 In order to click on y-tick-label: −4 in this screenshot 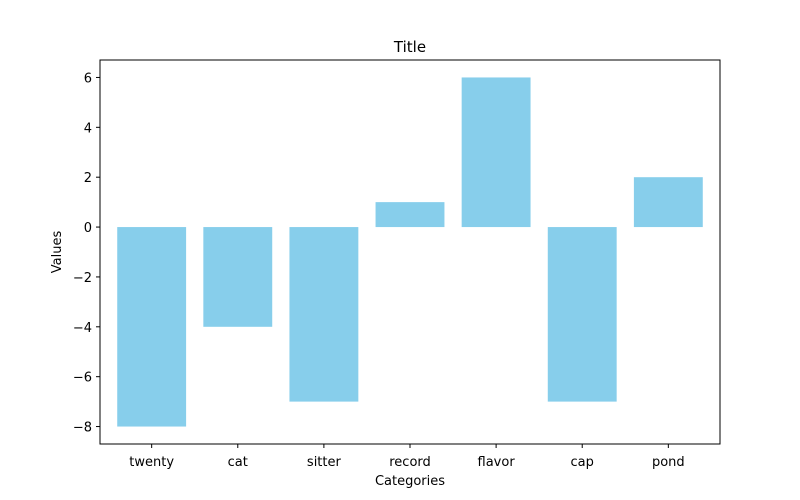, I will do `click(82, 328)`.